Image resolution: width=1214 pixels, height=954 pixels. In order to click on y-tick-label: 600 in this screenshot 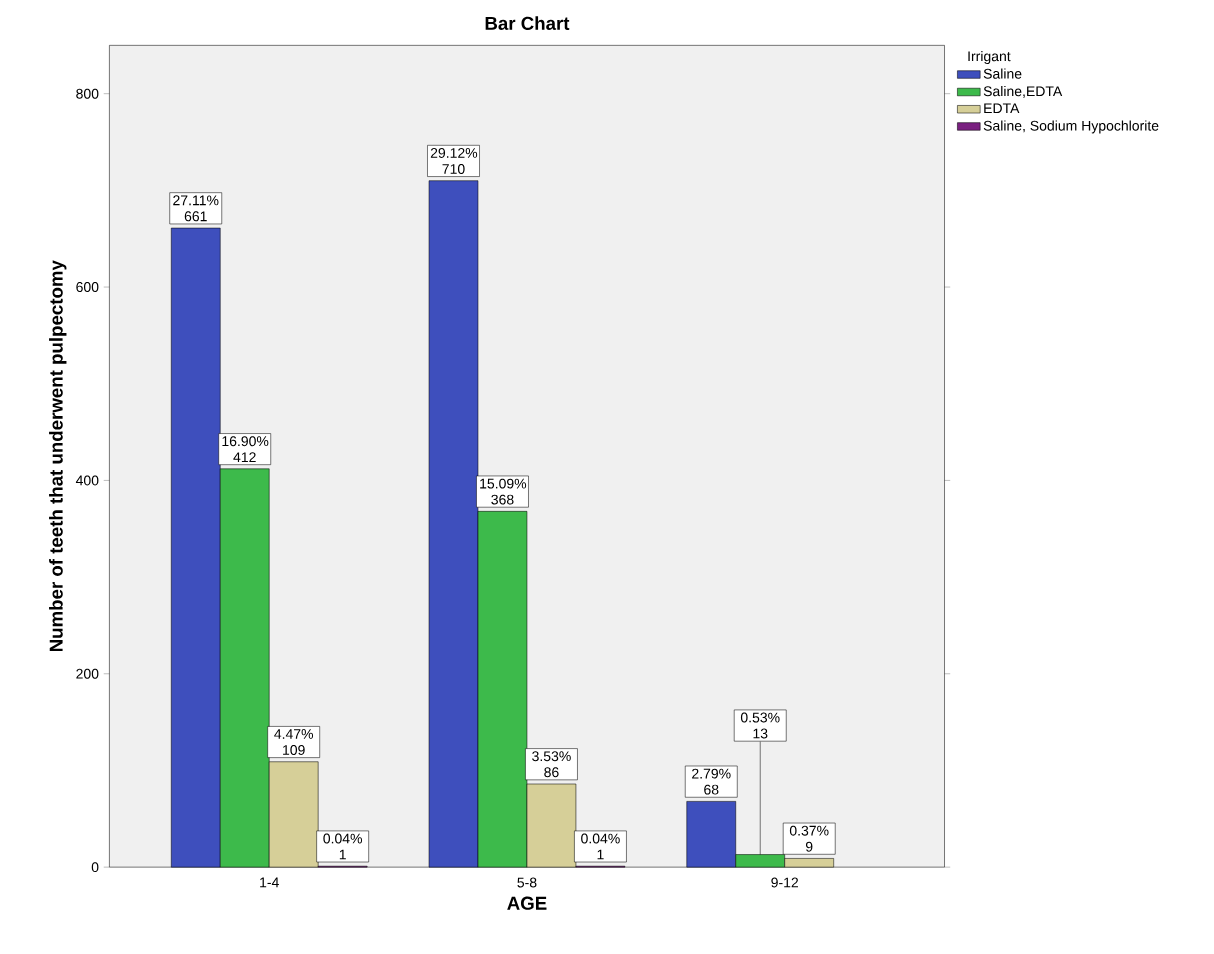, I will do `click(87, 287)`.